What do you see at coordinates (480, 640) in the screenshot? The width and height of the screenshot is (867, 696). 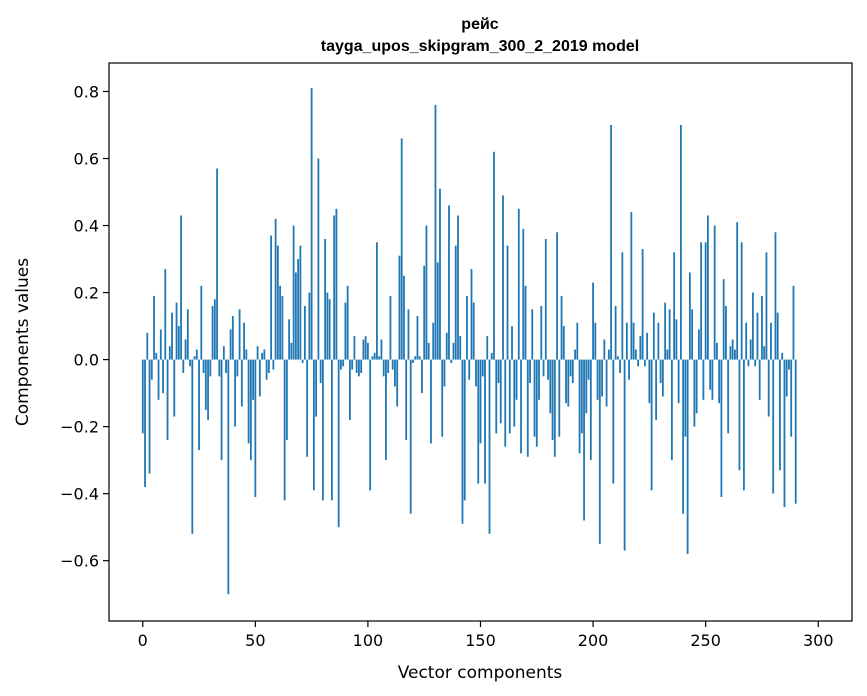 I see `x-tick-label: 150` at bounding box center [480, 640].